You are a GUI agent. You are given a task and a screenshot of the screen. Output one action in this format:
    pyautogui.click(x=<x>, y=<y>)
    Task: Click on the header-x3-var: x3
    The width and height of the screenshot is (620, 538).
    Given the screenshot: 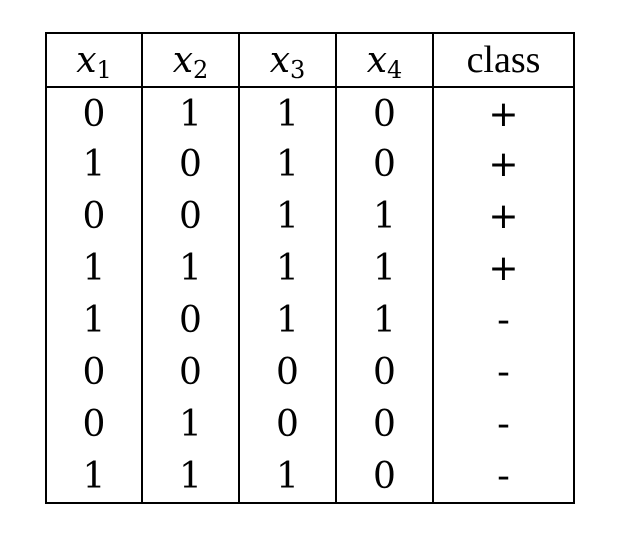 What is the action you would take?
    pyautogui.click(x=287, y=61)
    